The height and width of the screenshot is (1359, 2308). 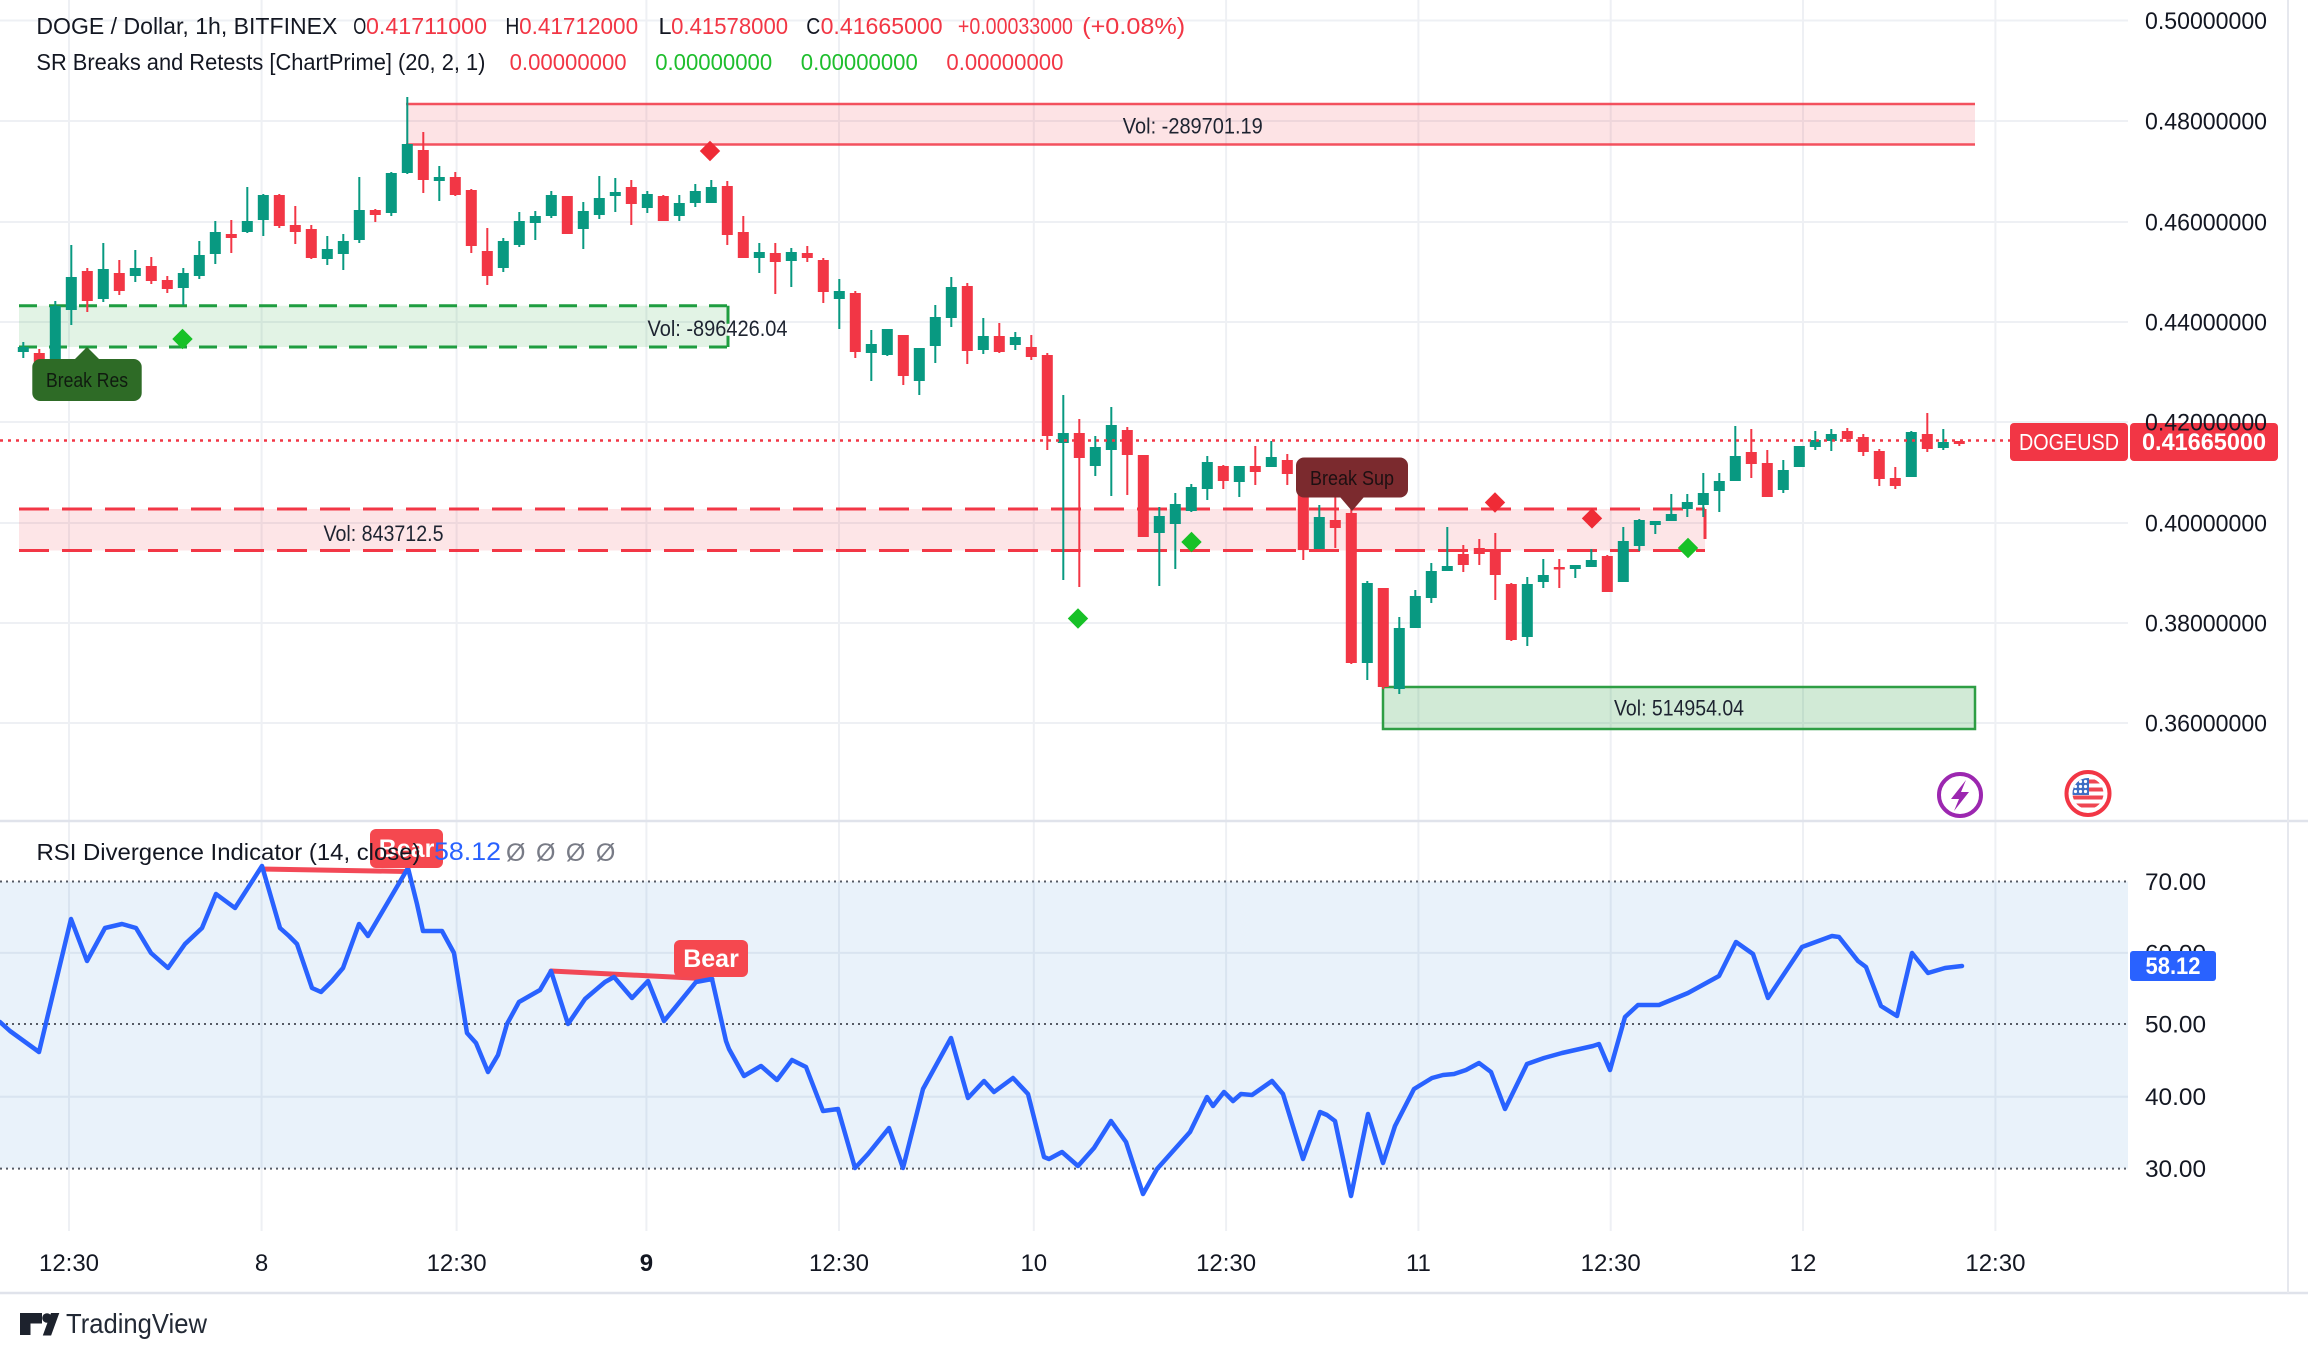 I want to click on svg-text: +0.00033000, so click(x=1015, y=26).